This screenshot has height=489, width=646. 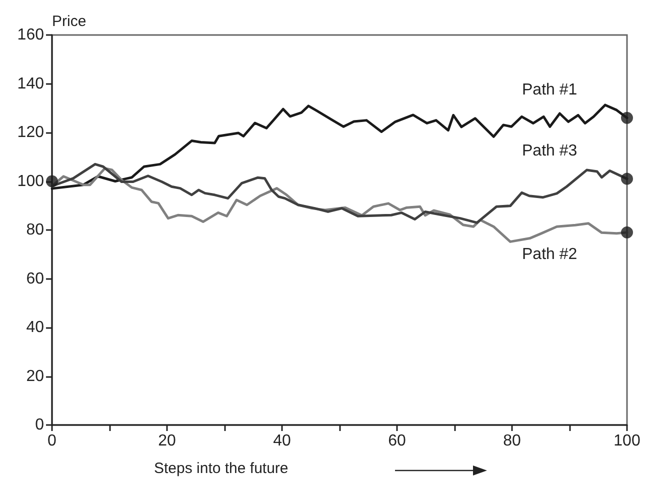 What do you see at coordinates (167, 441) in the screenshot?
I see `x-tick-label: 20` at bounding box center [167, 441].